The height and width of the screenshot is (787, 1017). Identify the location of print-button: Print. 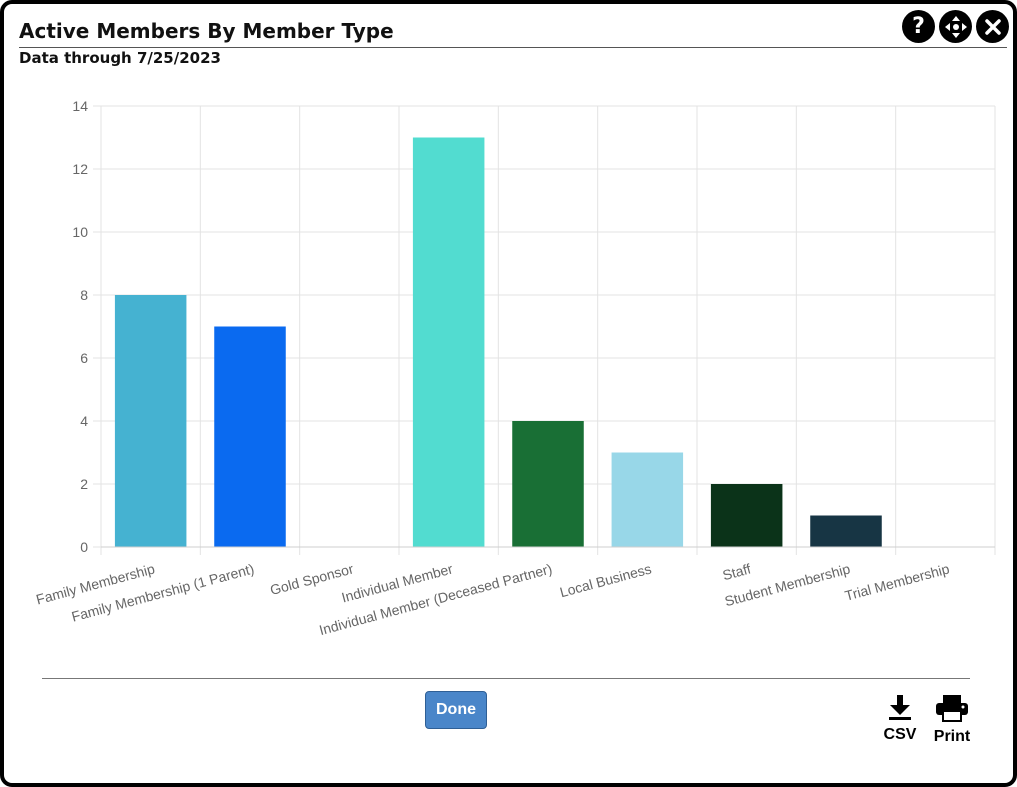
(952, 720).